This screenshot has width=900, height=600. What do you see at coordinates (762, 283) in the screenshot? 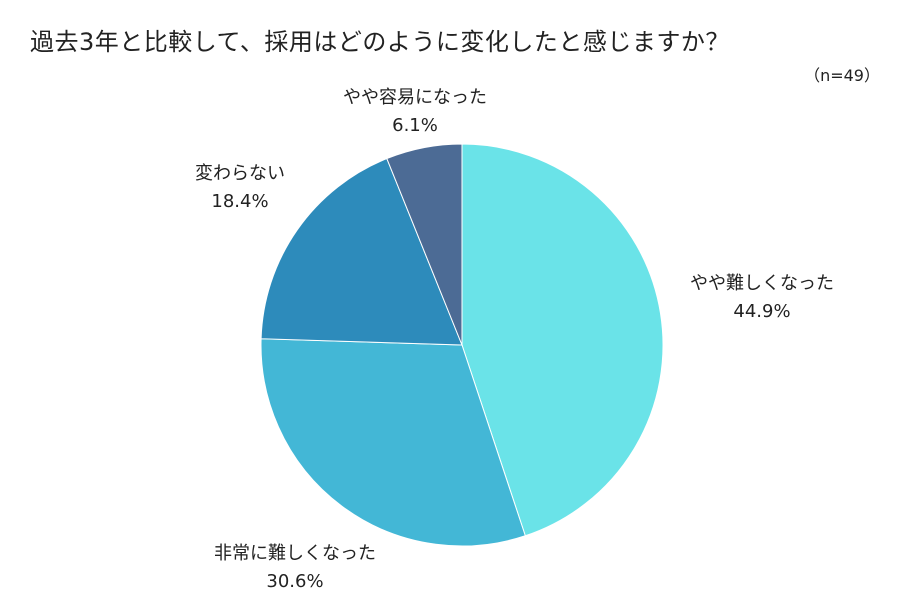
I see `slice-category: やや難しくなった` at bounding box center [762, 283].